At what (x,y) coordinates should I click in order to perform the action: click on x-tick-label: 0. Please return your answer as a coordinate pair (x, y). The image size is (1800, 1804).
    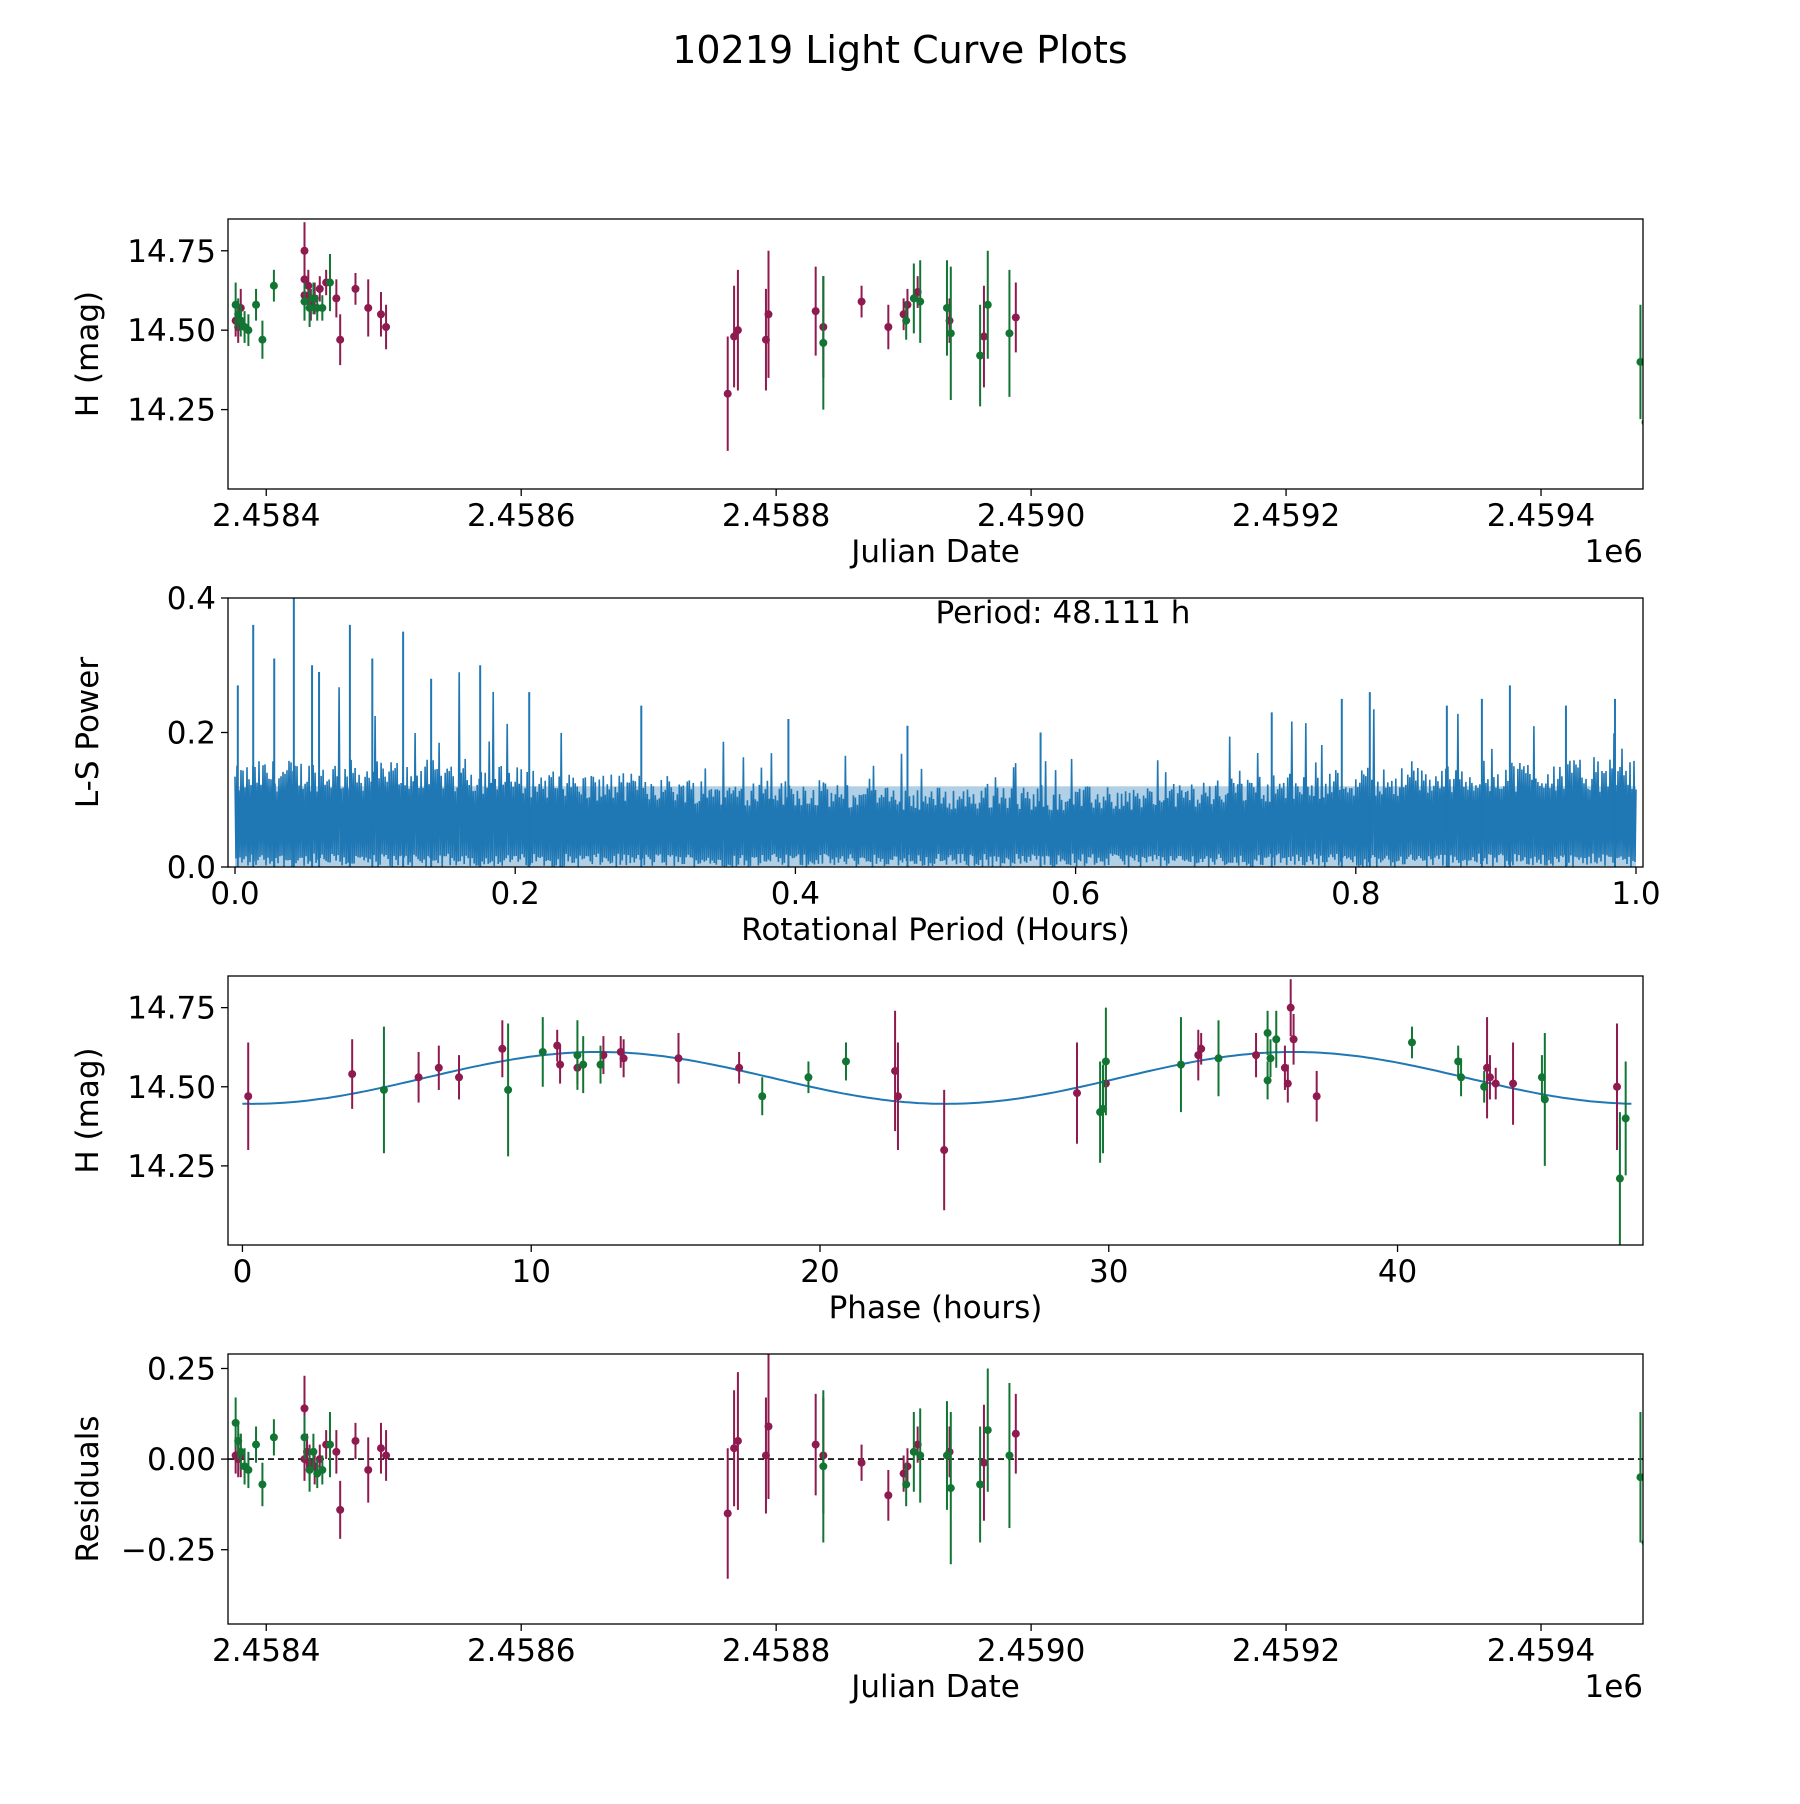
    Looking at the image, I should click on (243, 1272).